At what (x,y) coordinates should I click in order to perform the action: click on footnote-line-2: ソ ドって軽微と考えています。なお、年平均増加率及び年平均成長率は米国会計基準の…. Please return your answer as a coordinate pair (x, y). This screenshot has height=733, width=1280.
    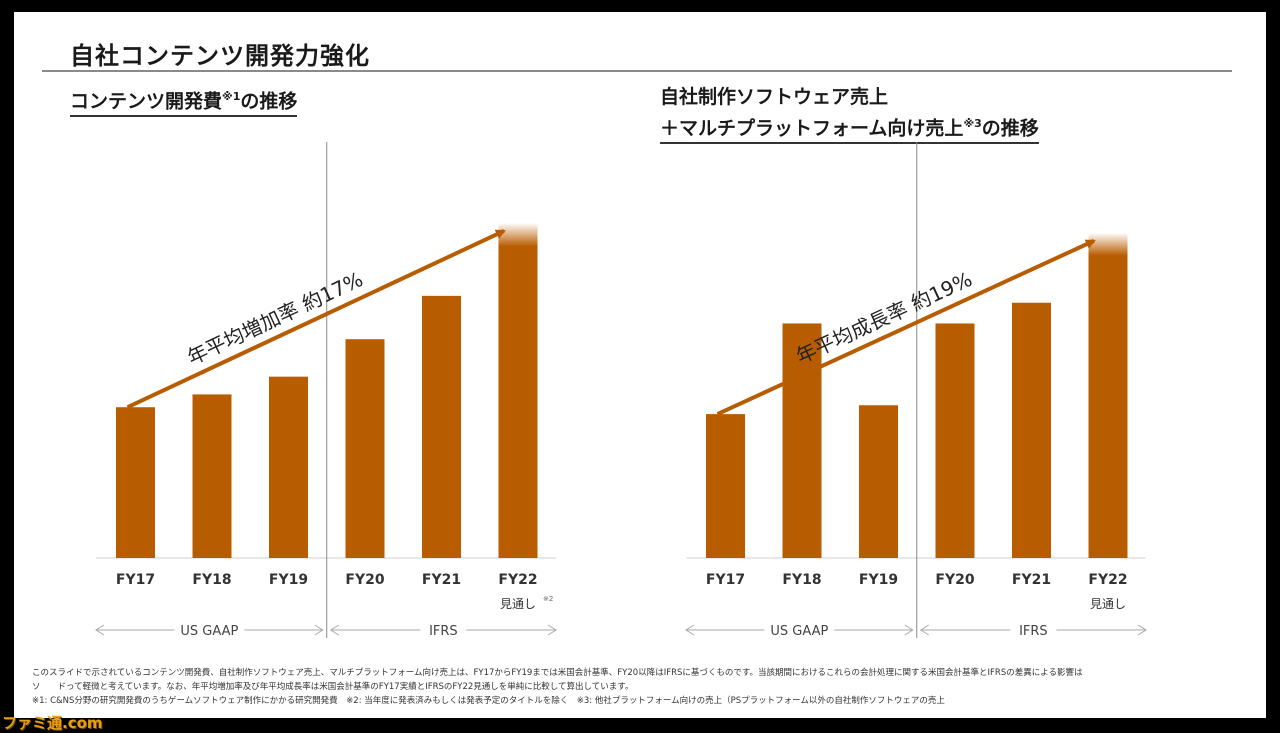
    Looking at the image, I should click on (333, 687).